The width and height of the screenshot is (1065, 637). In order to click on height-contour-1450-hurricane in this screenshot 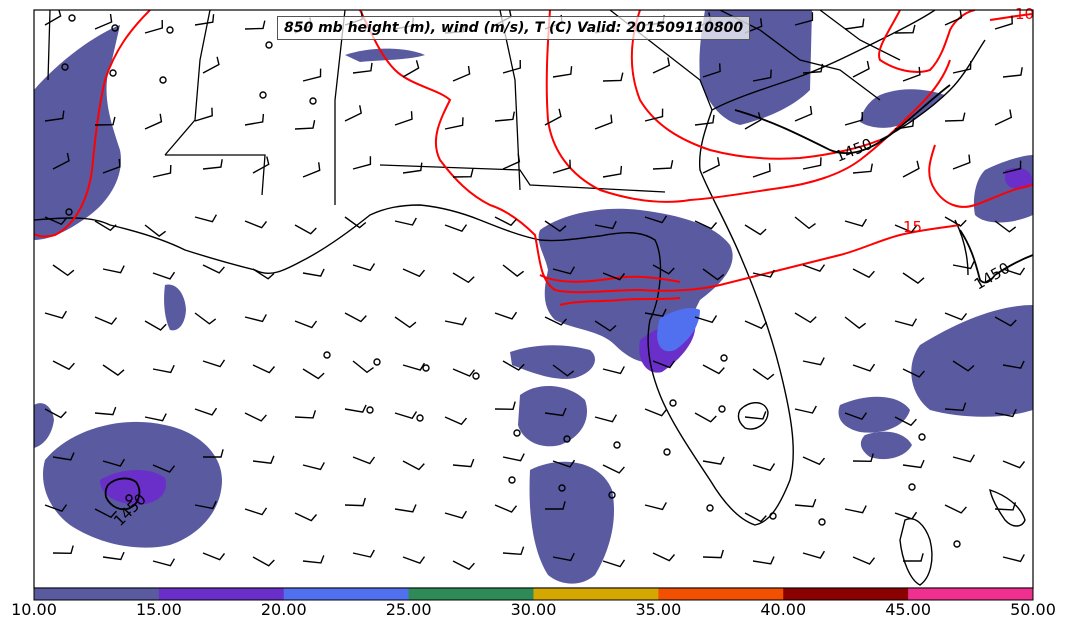, I will do `click(122, 494)`.